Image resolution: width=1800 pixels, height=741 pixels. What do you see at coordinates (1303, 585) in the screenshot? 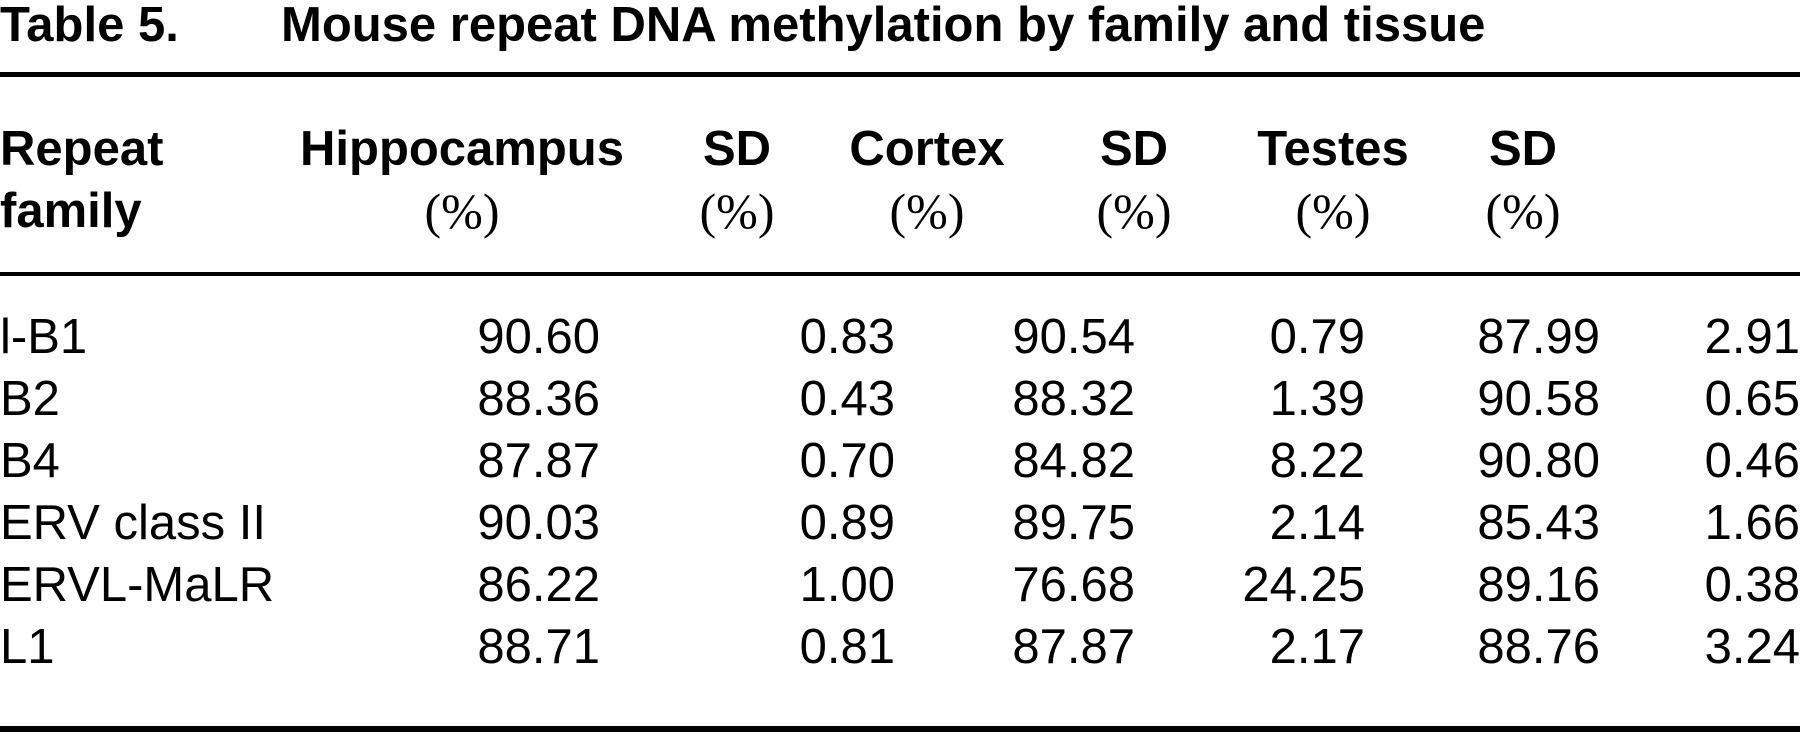
I see `sd-cortex-cell: 24.25` at bounding box center [1303, 585].